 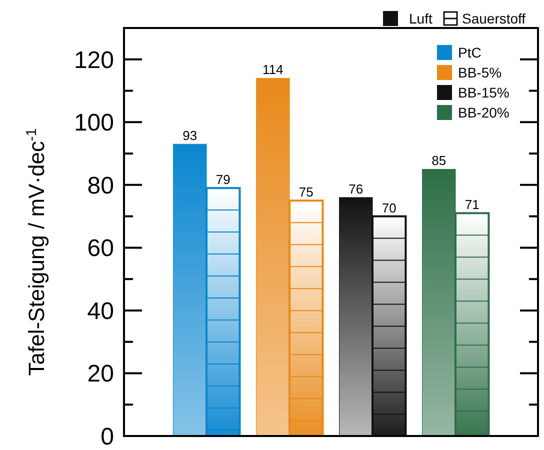 What do you see at coordinates (306, 192) in the screenshot?
I see `data-label: 75` at bounding box center [306, 192].